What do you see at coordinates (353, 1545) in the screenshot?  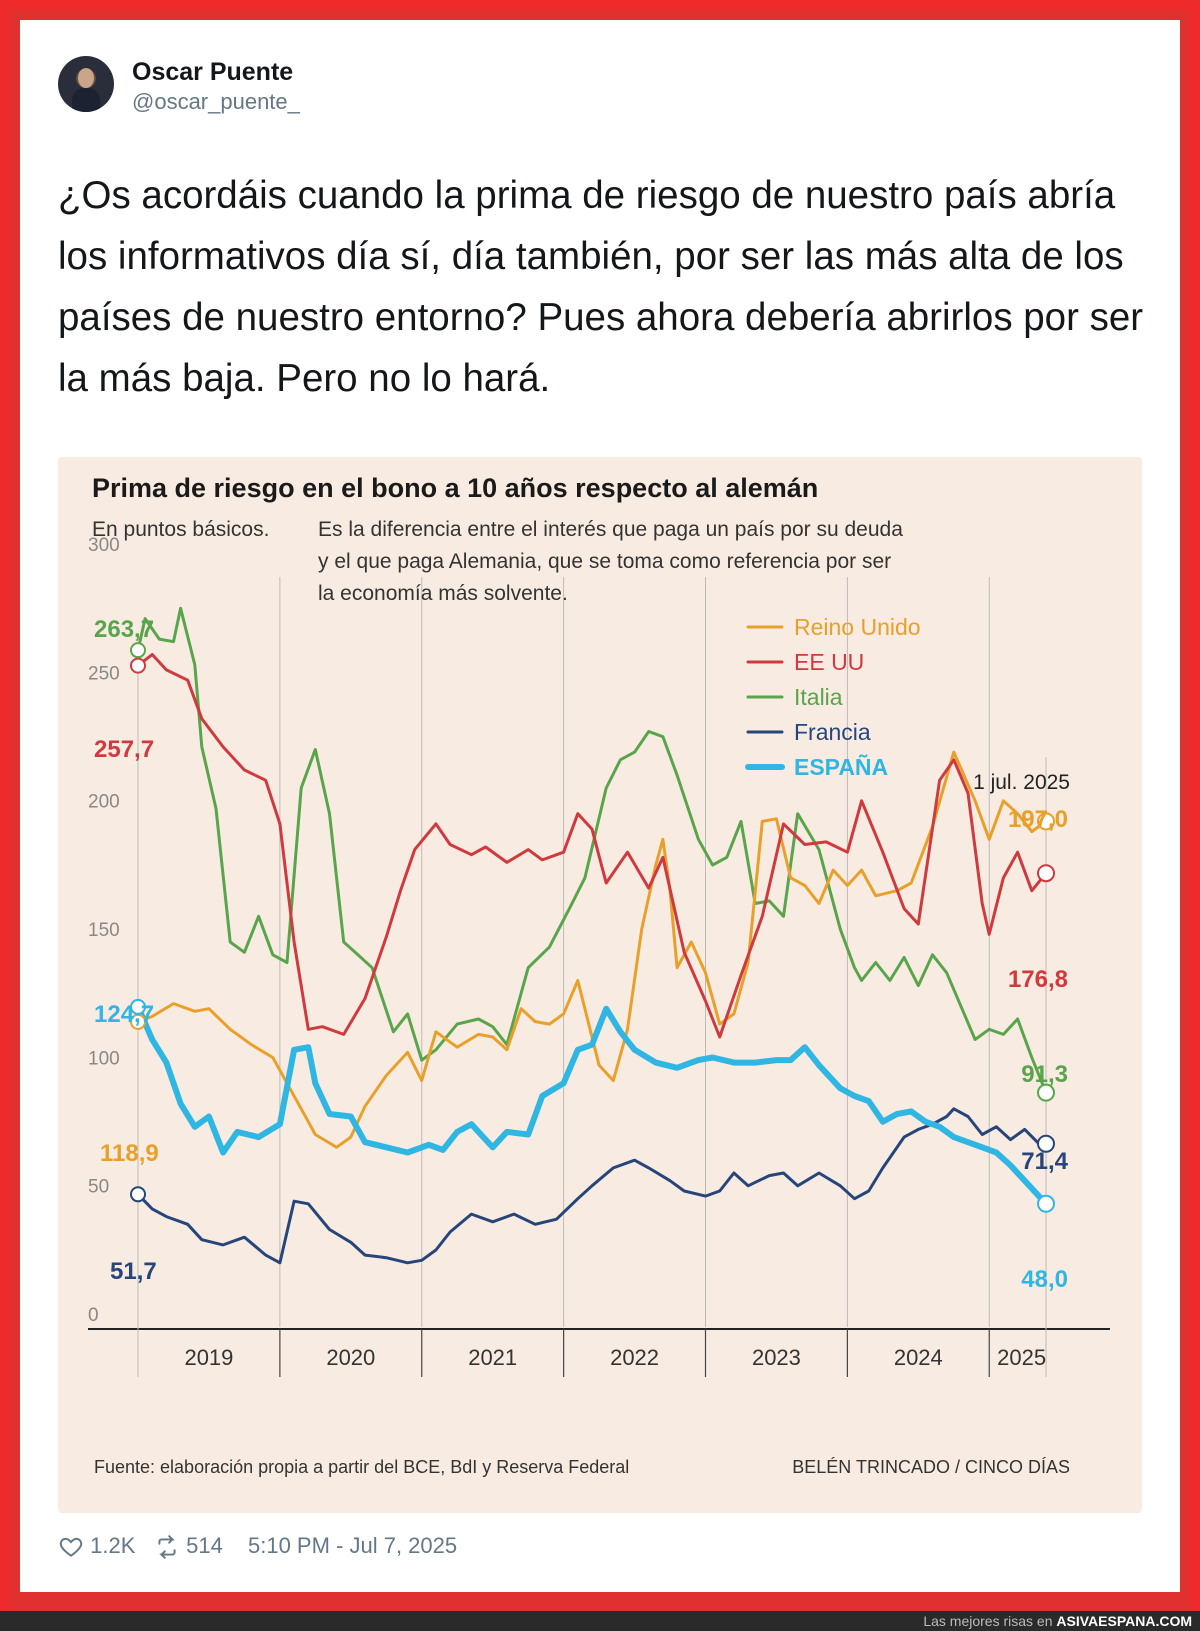 I see `tweet-timestamp: 5:10 PM - Jul 7, 2025` at bounding box center [353, 1545].